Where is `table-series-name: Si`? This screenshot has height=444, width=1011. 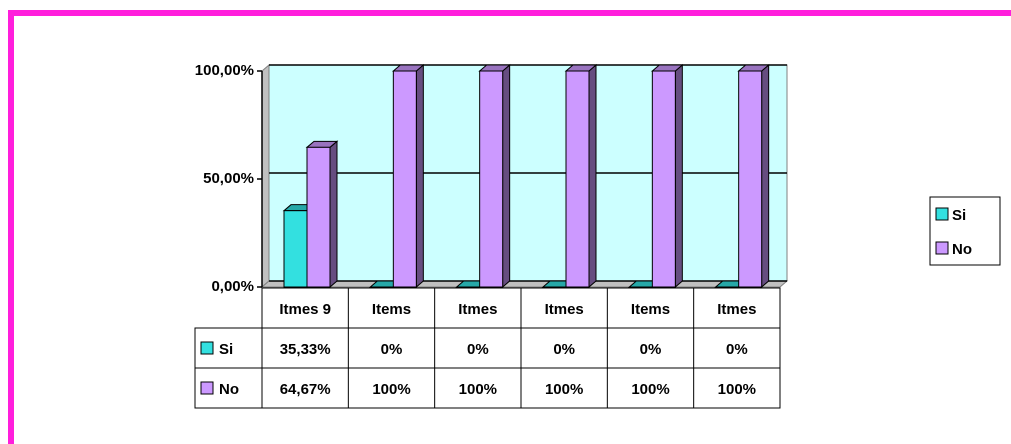
table-series-name: Si is located at coordinates (226, 349).